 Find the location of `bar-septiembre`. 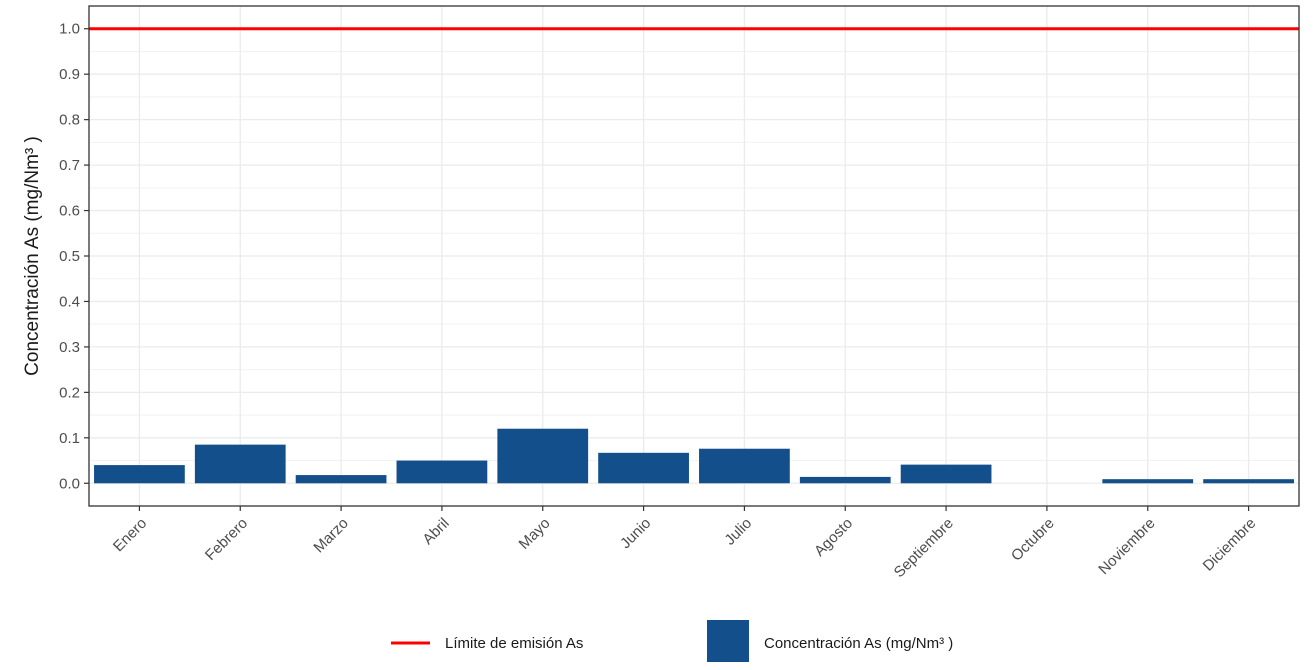

bar-septiembre is located at coordinates (946, 474).